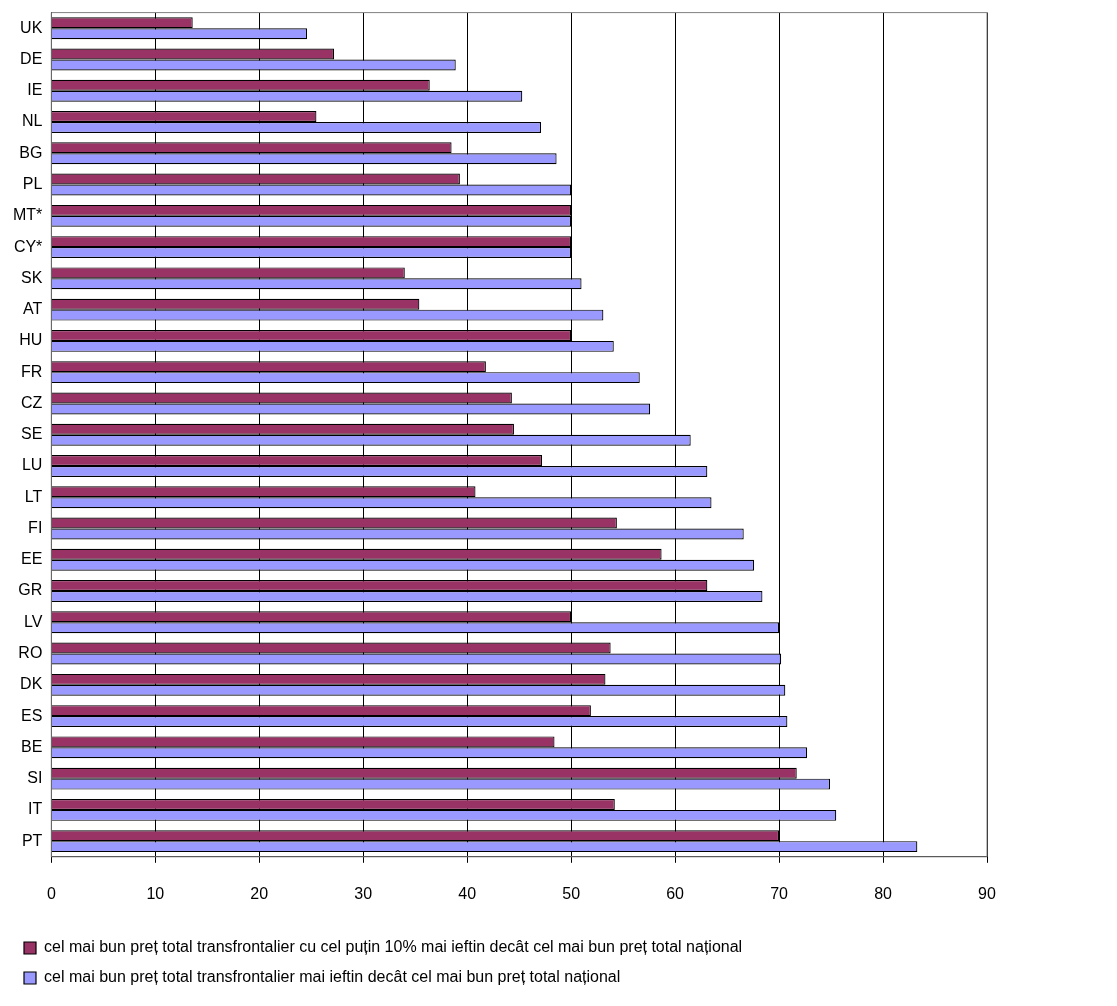 The width and height of the screenshot is (1117, 1006). What do you see at coordinates (467, 893) in the screenshot?
I see `x-tick-label: 40` at bounding box center [467, 893].